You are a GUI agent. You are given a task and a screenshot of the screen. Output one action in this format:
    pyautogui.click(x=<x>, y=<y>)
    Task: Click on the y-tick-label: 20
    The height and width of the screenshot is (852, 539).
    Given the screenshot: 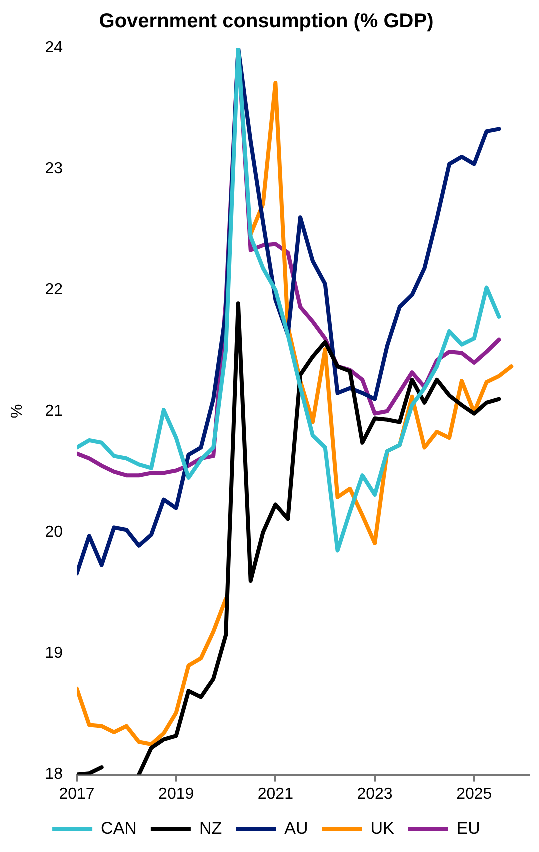 What is the action you would take?
    pyautogui.click(x=54, y=532)
    